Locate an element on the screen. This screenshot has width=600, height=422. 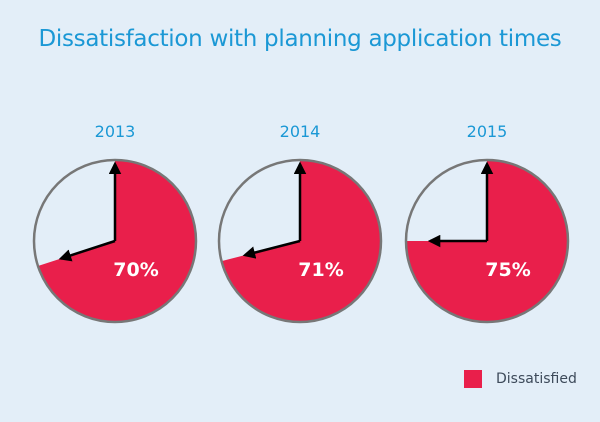
data-label: 70% is located at coordinates (135, 270).